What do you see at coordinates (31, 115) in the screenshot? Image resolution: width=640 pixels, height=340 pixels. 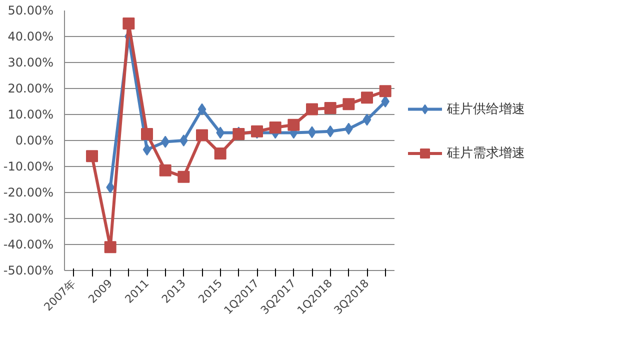 I see `y-tick-label: 10.00%` at bounding box center [31, 115].